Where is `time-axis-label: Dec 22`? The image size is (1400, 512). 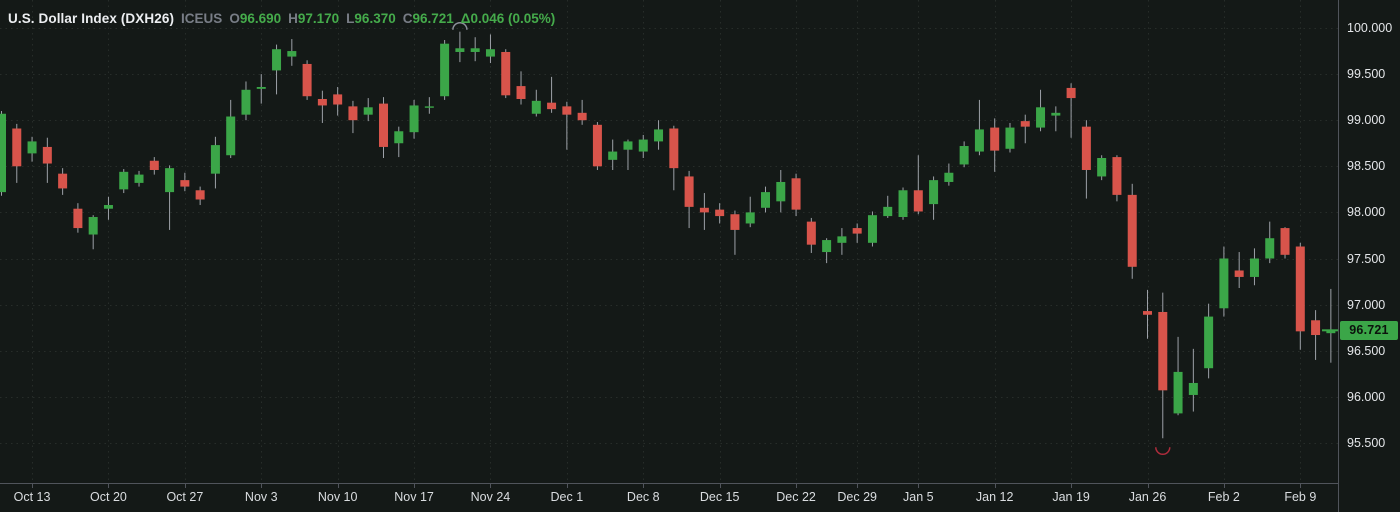
time-axis-label: Dec 22 is located at coordinates (796, 497).